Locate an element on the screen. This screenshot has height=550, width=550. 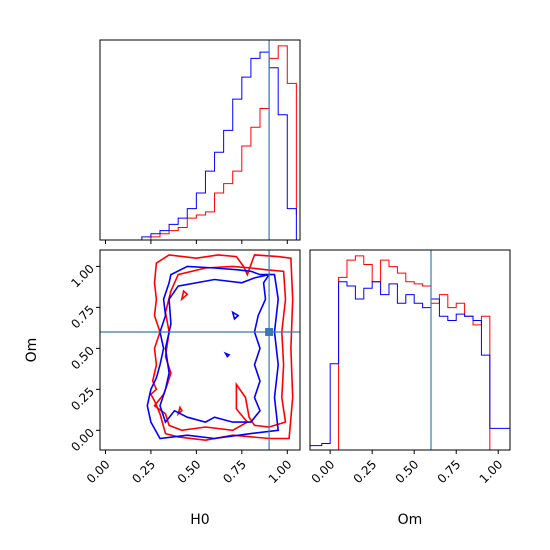
h0-histogram-layer is located at coordinates (201, 143).